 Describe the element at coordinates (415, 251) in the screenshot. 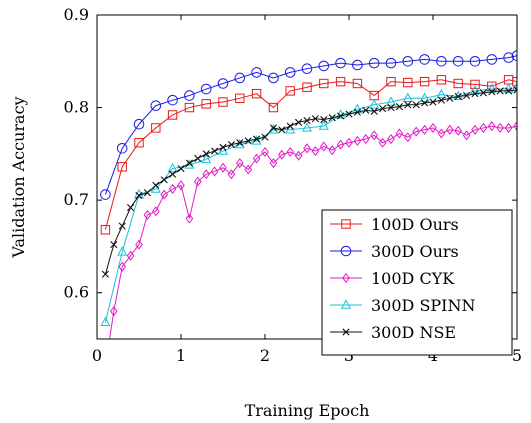

I see `legend-label: 300D Ours` at that location.